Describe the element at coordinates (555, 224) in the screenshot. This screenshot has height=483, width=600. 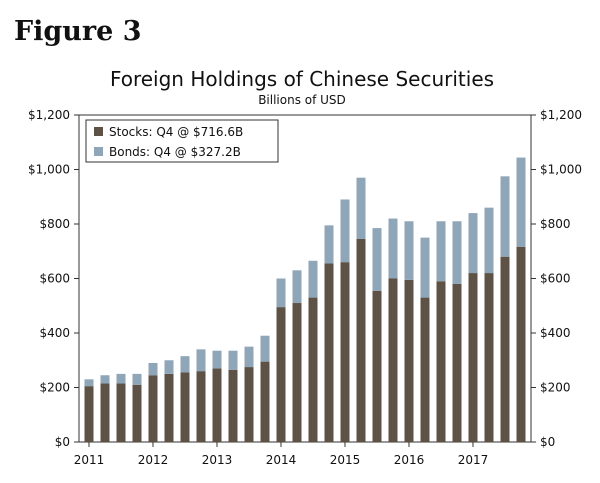
I see `ytick-label-right-800: $800` at that location.